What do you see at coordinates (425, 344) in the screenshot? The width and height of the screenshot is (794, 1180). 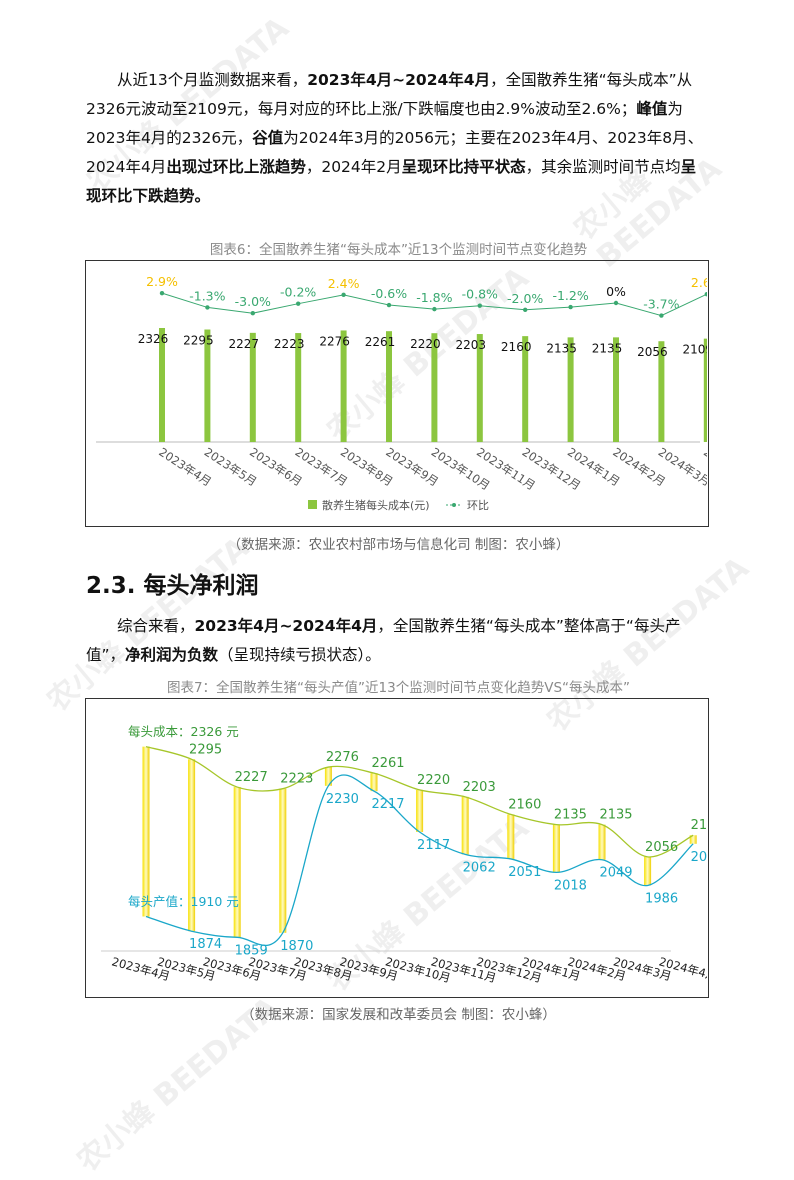 I see `bar-data-label: 2220` at bounding box center [425, 344].